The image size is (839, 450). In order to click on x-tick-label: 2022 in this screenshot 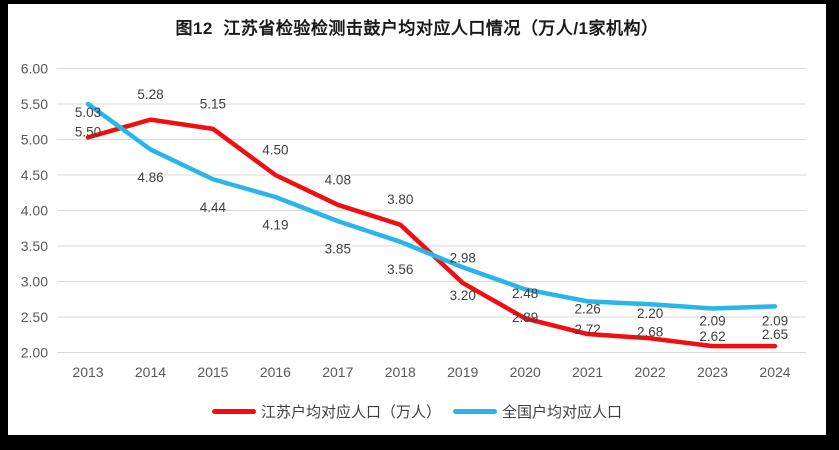, I will do `click(650, 372)`.